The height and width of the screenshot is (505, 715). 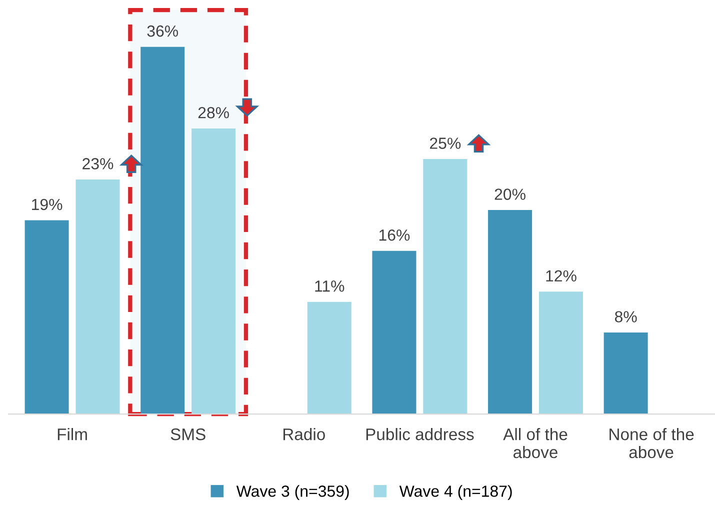 What do you see at coordinates (561, 276) in the screenshot?
I see `data-label: 12%` at bounding box center [561, 276].